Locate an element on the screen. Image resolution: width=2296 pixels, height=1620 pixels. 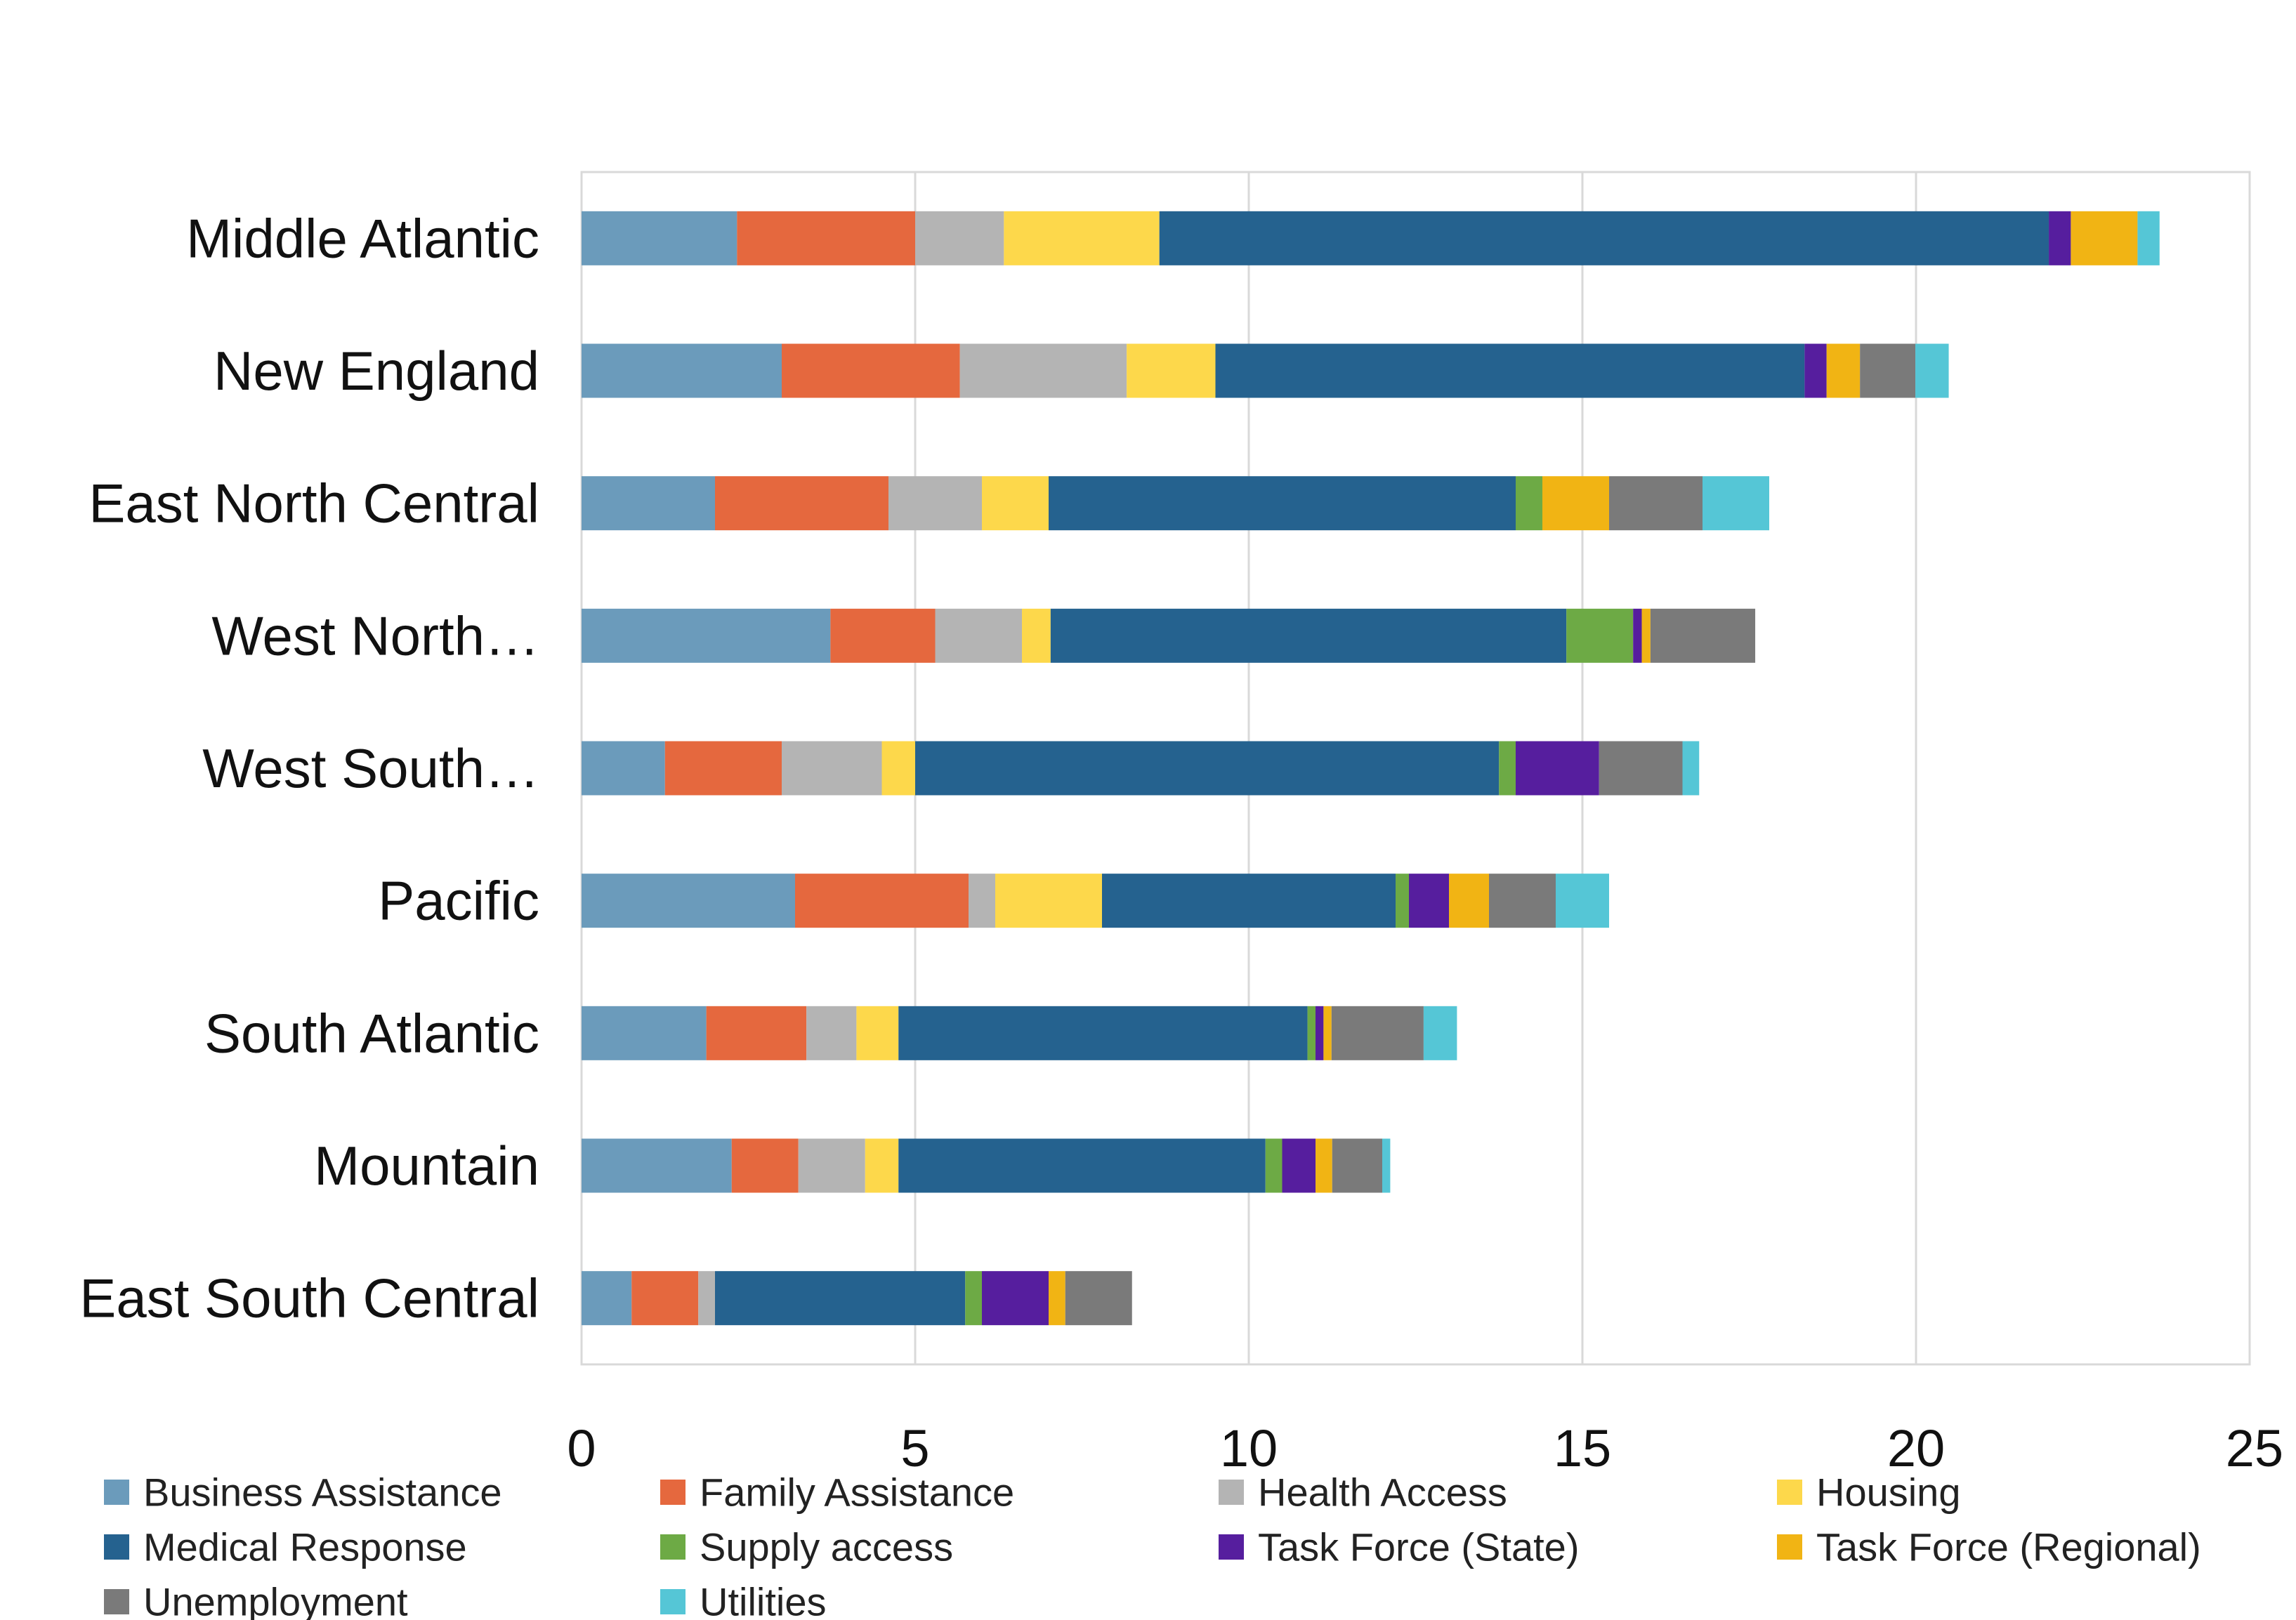
bar-segment-east-north-central-task-force-regional is located at coordinates (1575, 503).